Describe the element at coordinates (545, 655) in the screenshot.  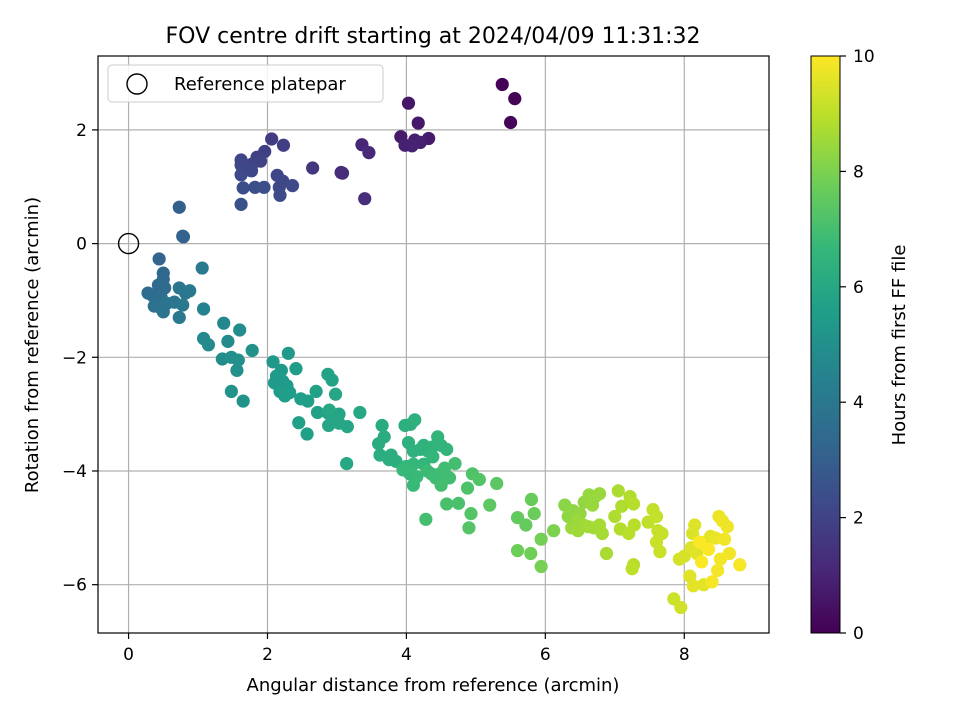
I see `x-tick-label: 6` at that location.